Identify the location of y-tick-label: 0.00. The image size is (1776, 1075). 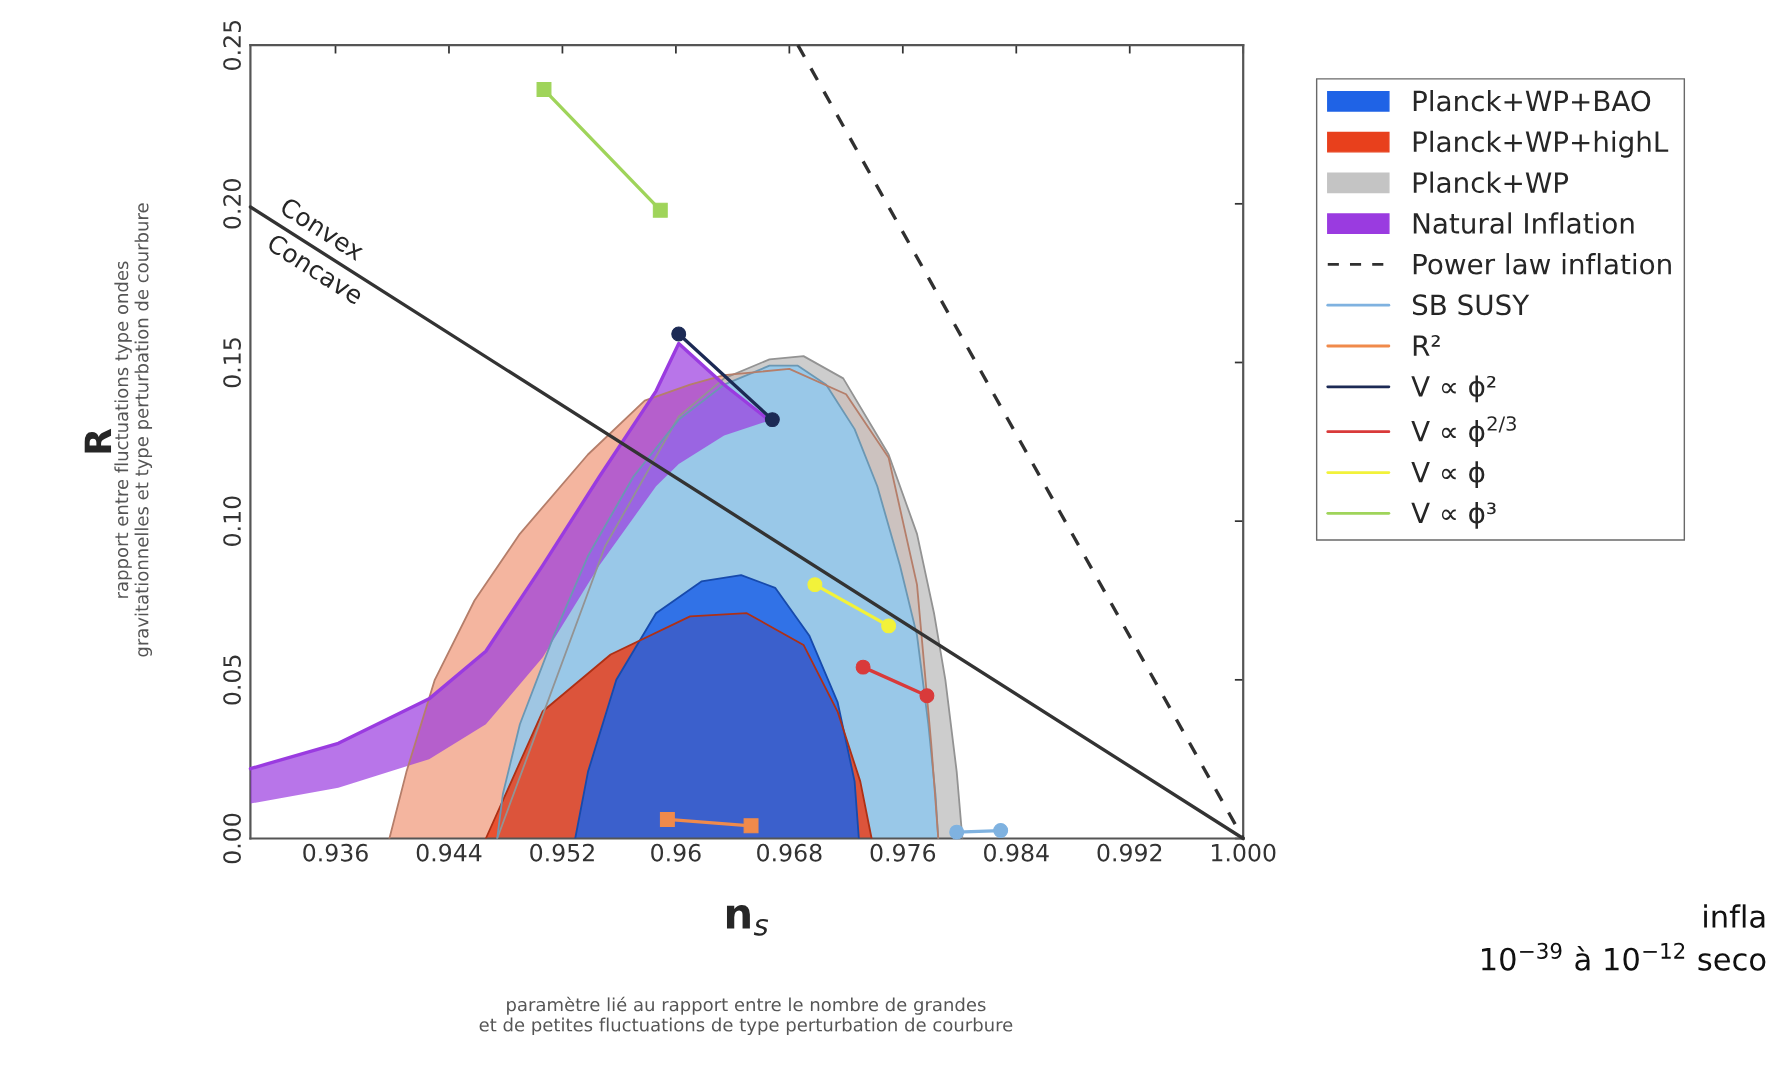
(232, 838).